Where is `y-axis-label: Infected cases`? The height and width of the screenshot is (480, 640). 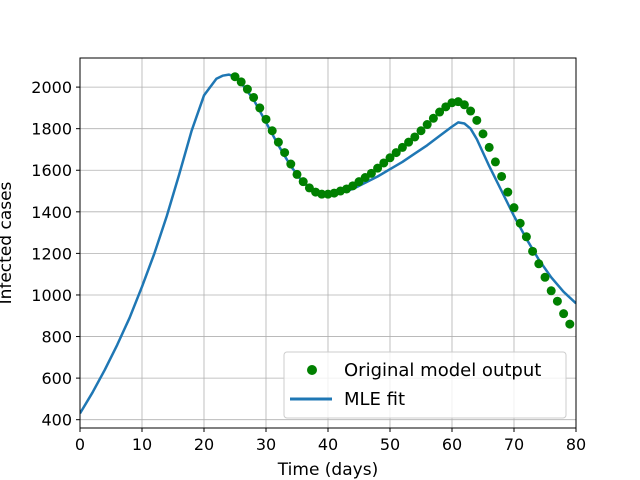 y-axis-label: Infected cases is located at coordinates (8, 242).